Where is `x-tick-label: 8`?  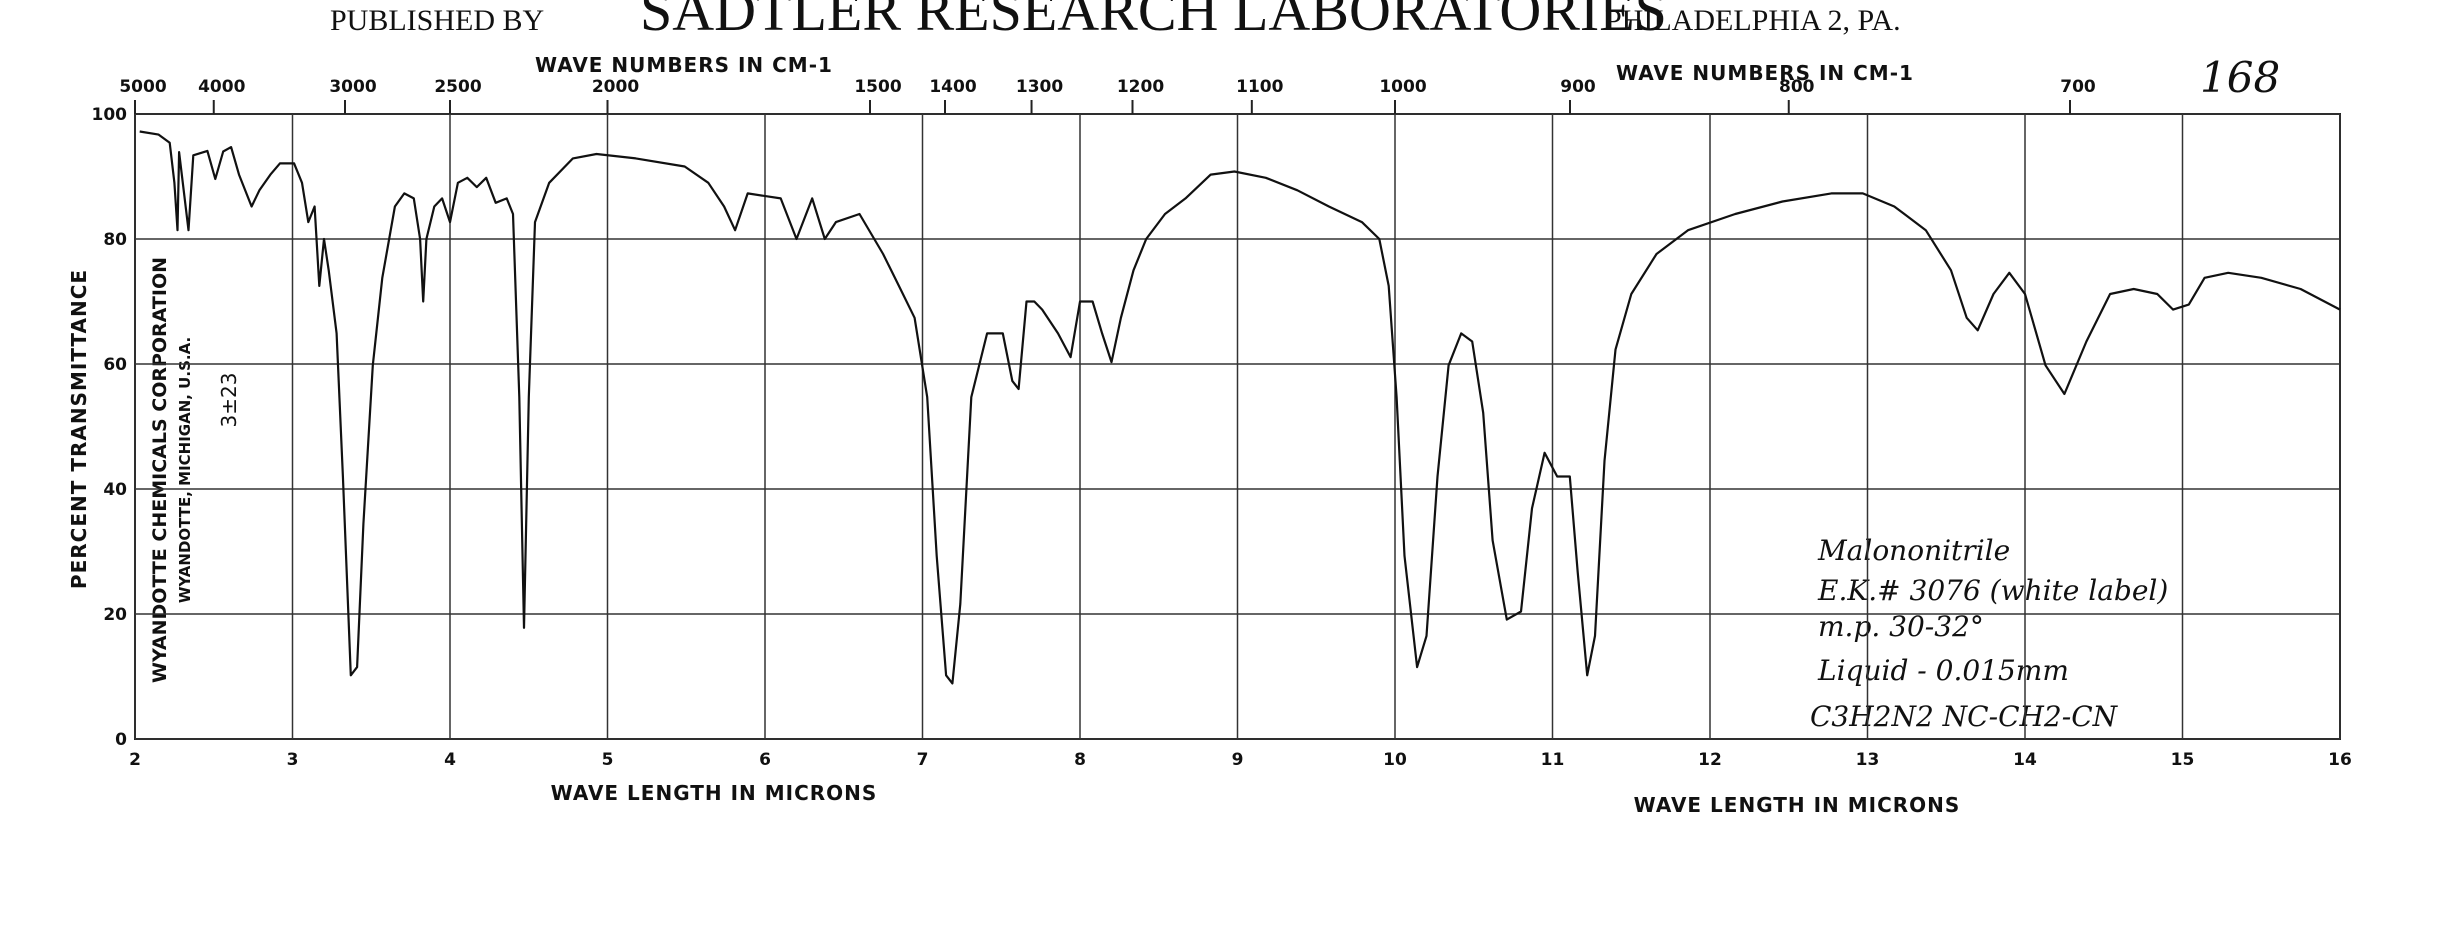
x-tick-label: 8 is located at coordinates (1080, 760).